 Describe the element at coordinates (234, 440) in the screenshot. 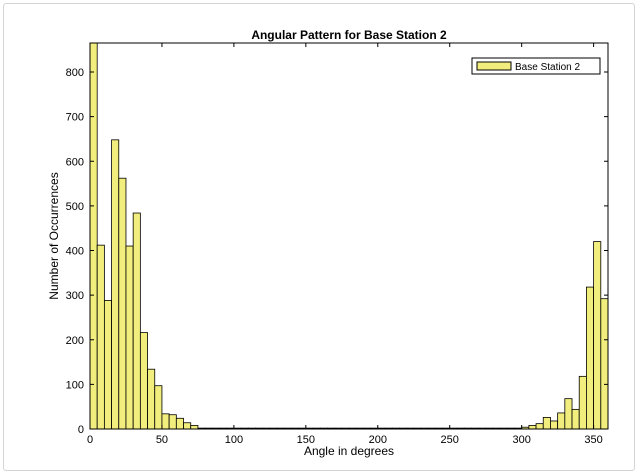

I see `x-tick-label: 100` at that location.